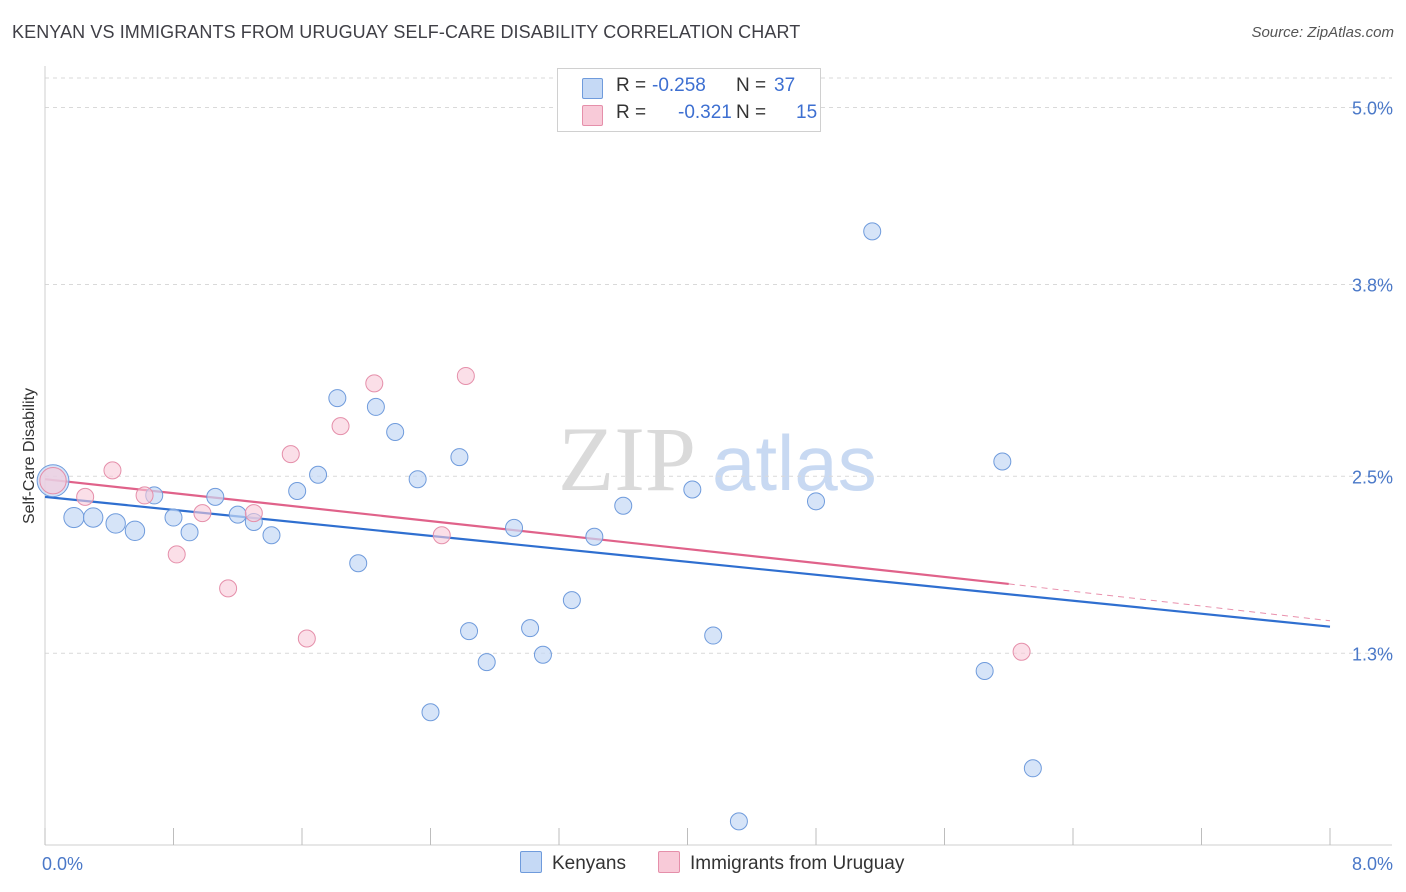  What do you see at coordinates (627, 459) in the screenshot?
I see `watermark-zip: ZIP` at bounding box center [627, 459].